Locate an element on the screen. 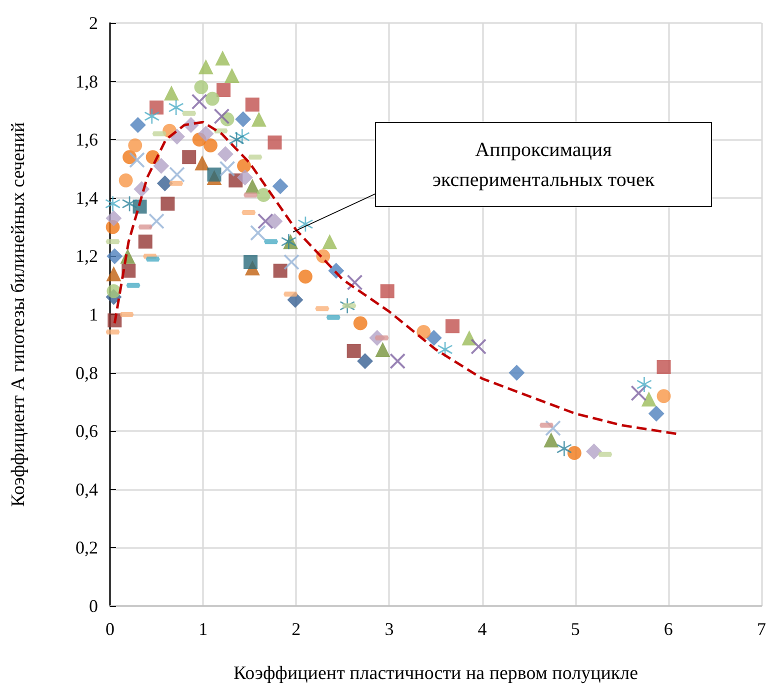 The height and width of the screenshot is (694, 769). y-tick-label: 0 is located at coordinates (93, 606).